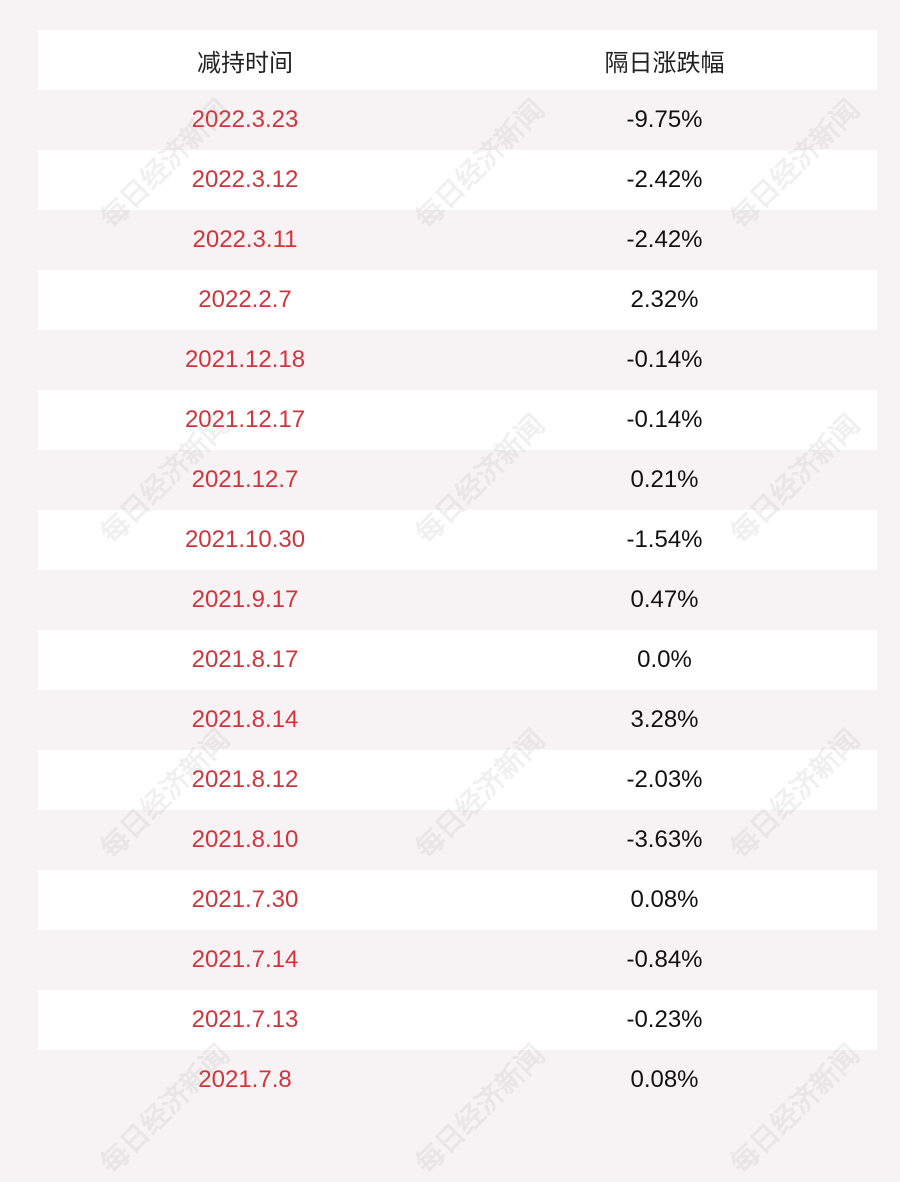  What do you see at coordinates (664, 959) in the screenshot?
I see `change-cell: -0.84%` at bounding box center [664, 959].